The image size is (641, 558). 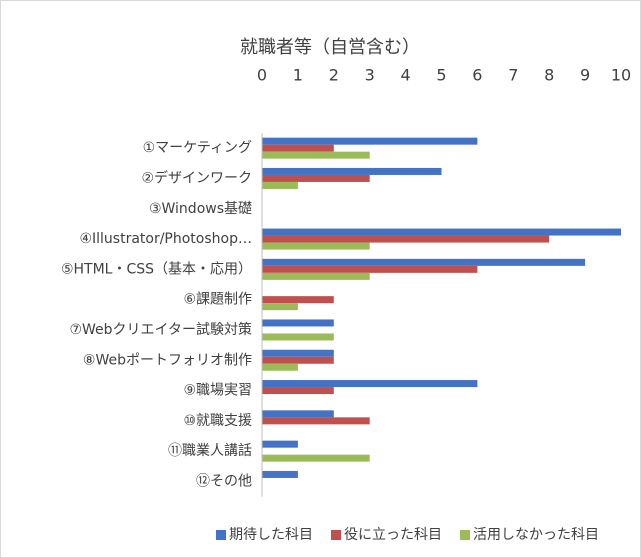 I want to click on x-tick-label: 4, so click(x=406, y=75).